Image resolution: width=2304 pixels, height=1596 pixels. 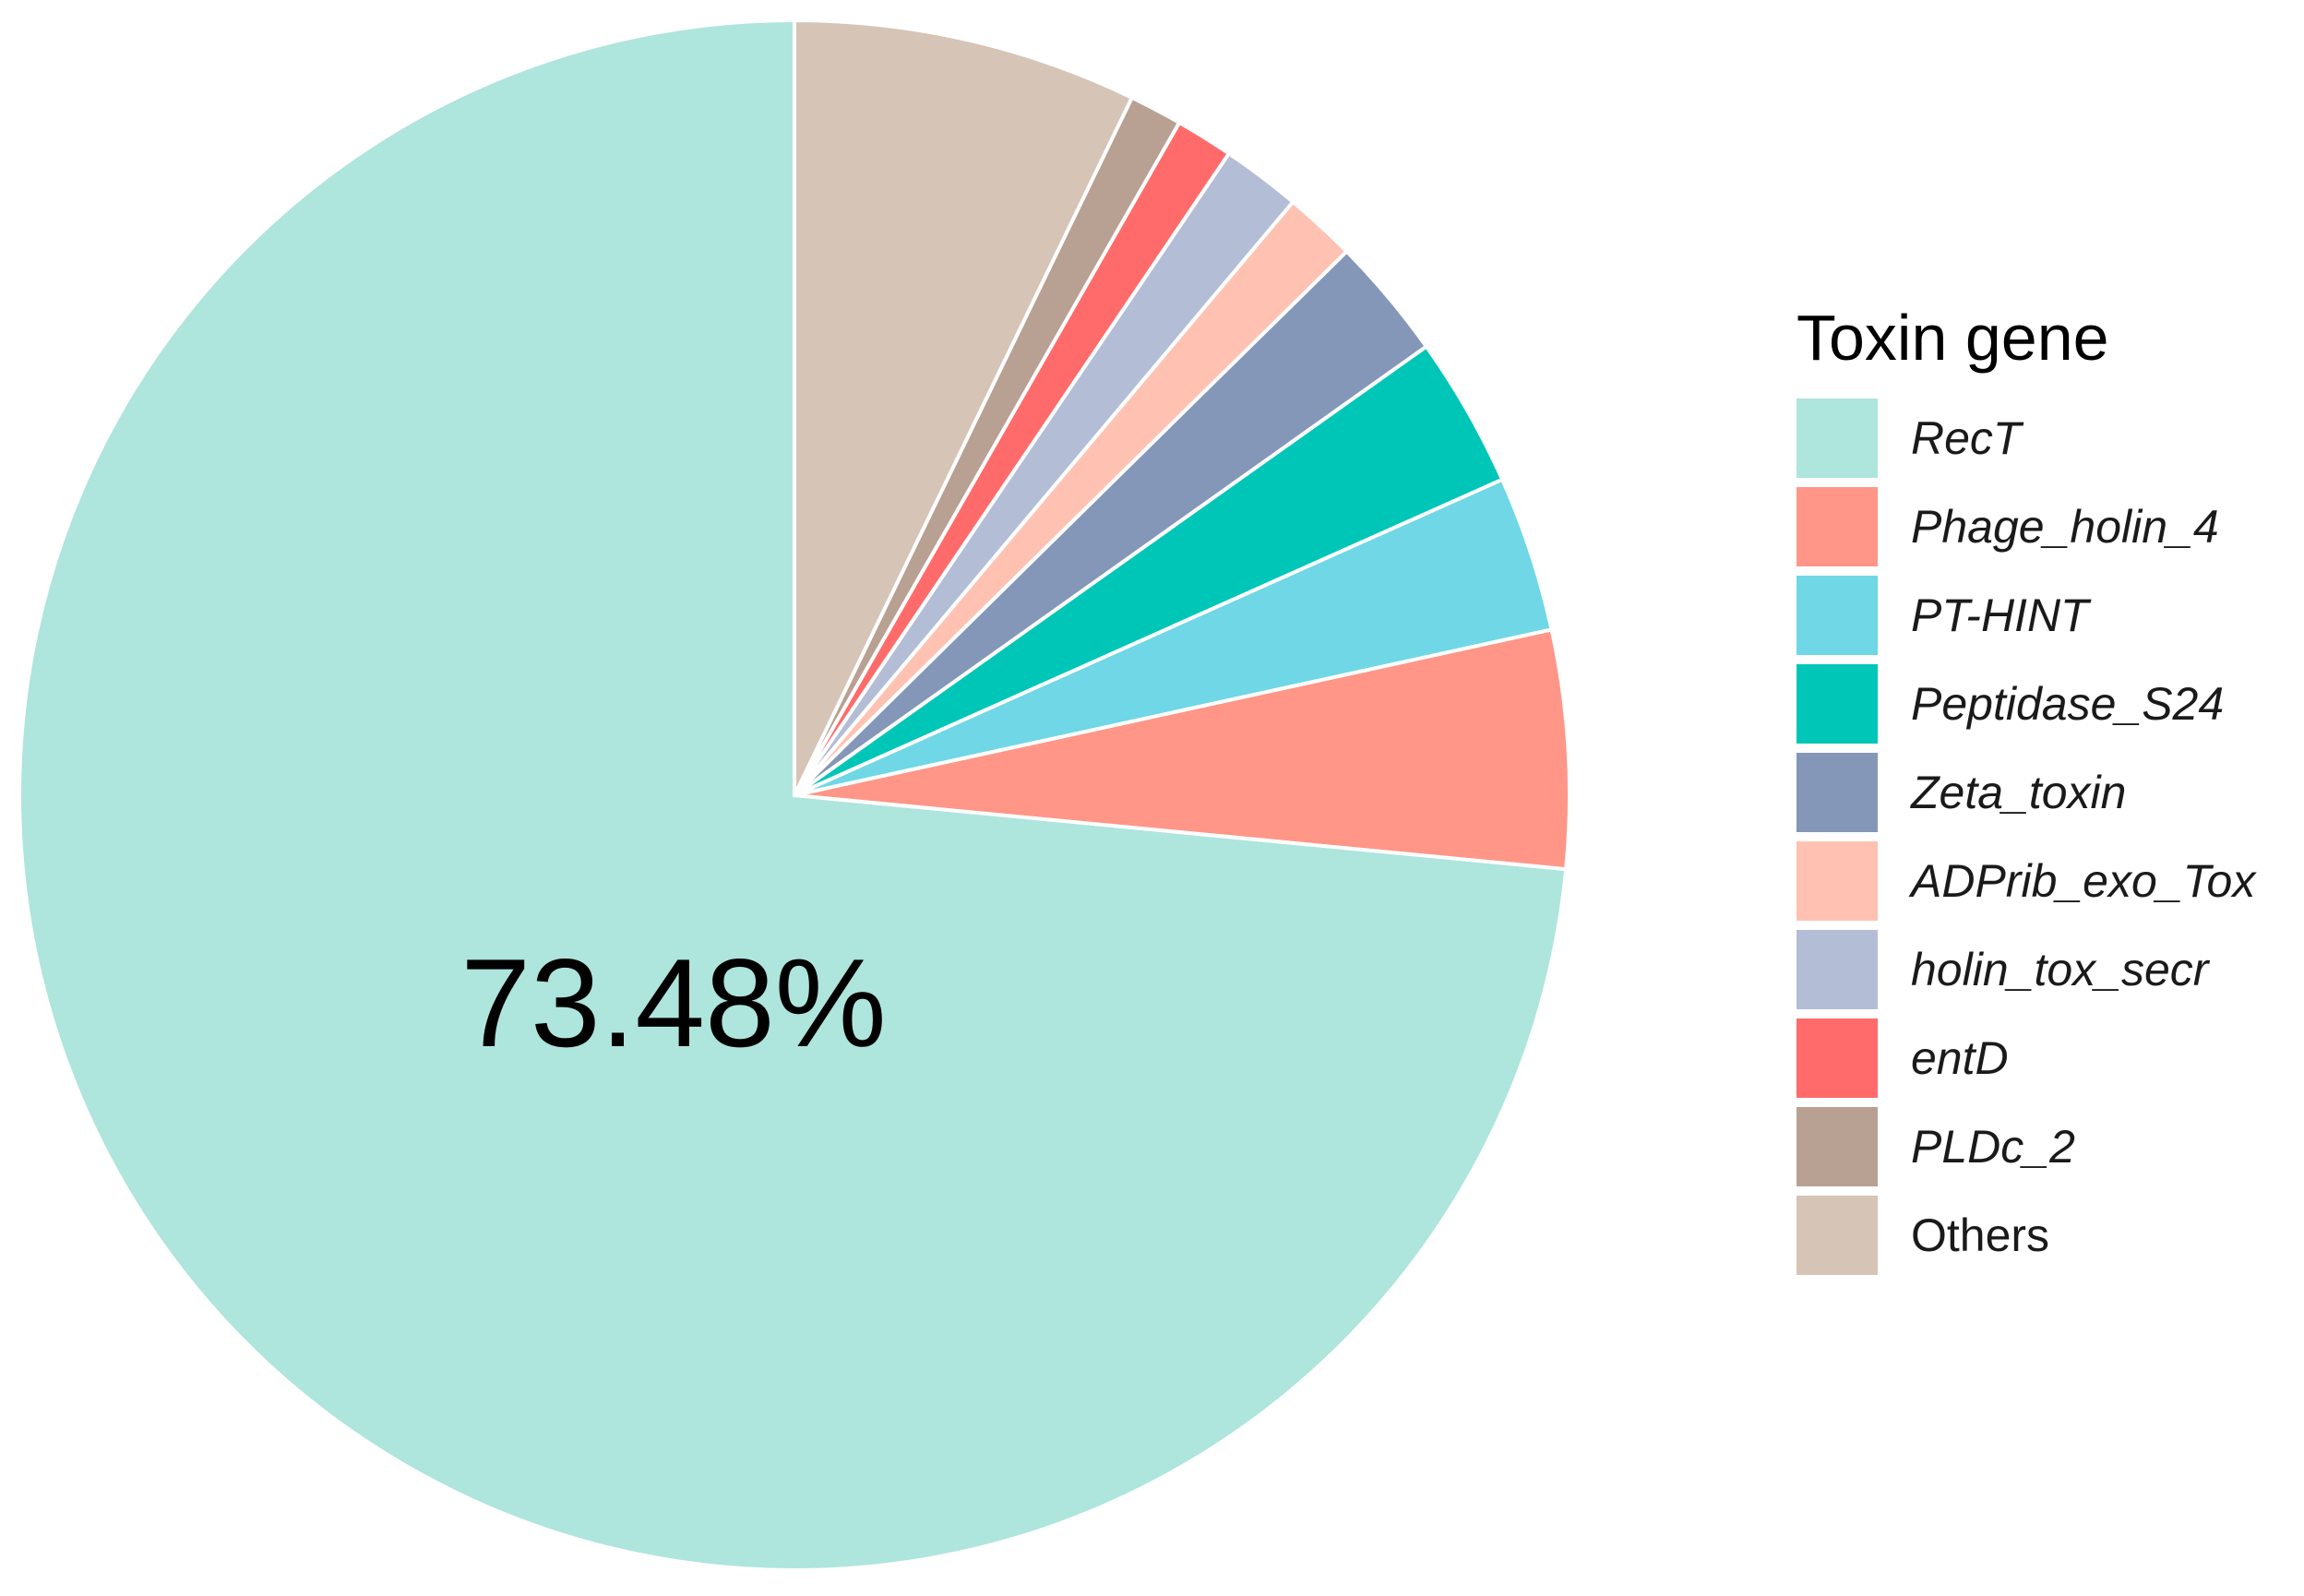 What do you see at coordinates (964, 407) in the screenshot?
I see `pie-slice-others` at bounding box center [964, 407].